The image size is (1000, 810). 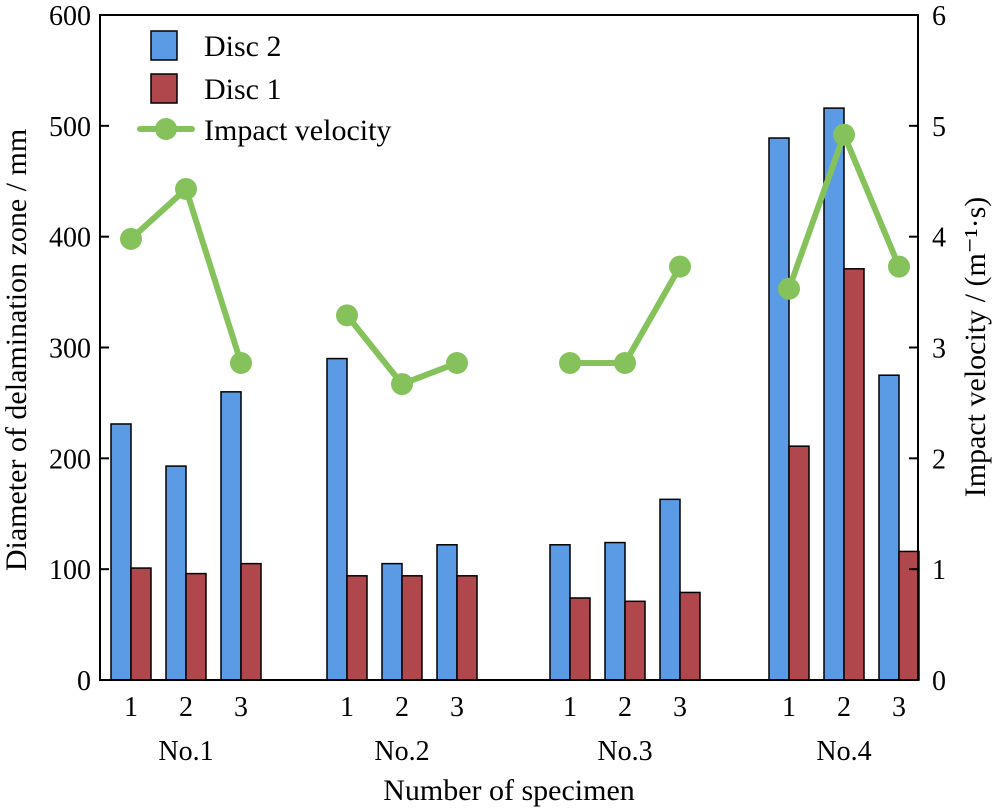 I want to click on group-label-1: No.1, so click(x=185, y=751).